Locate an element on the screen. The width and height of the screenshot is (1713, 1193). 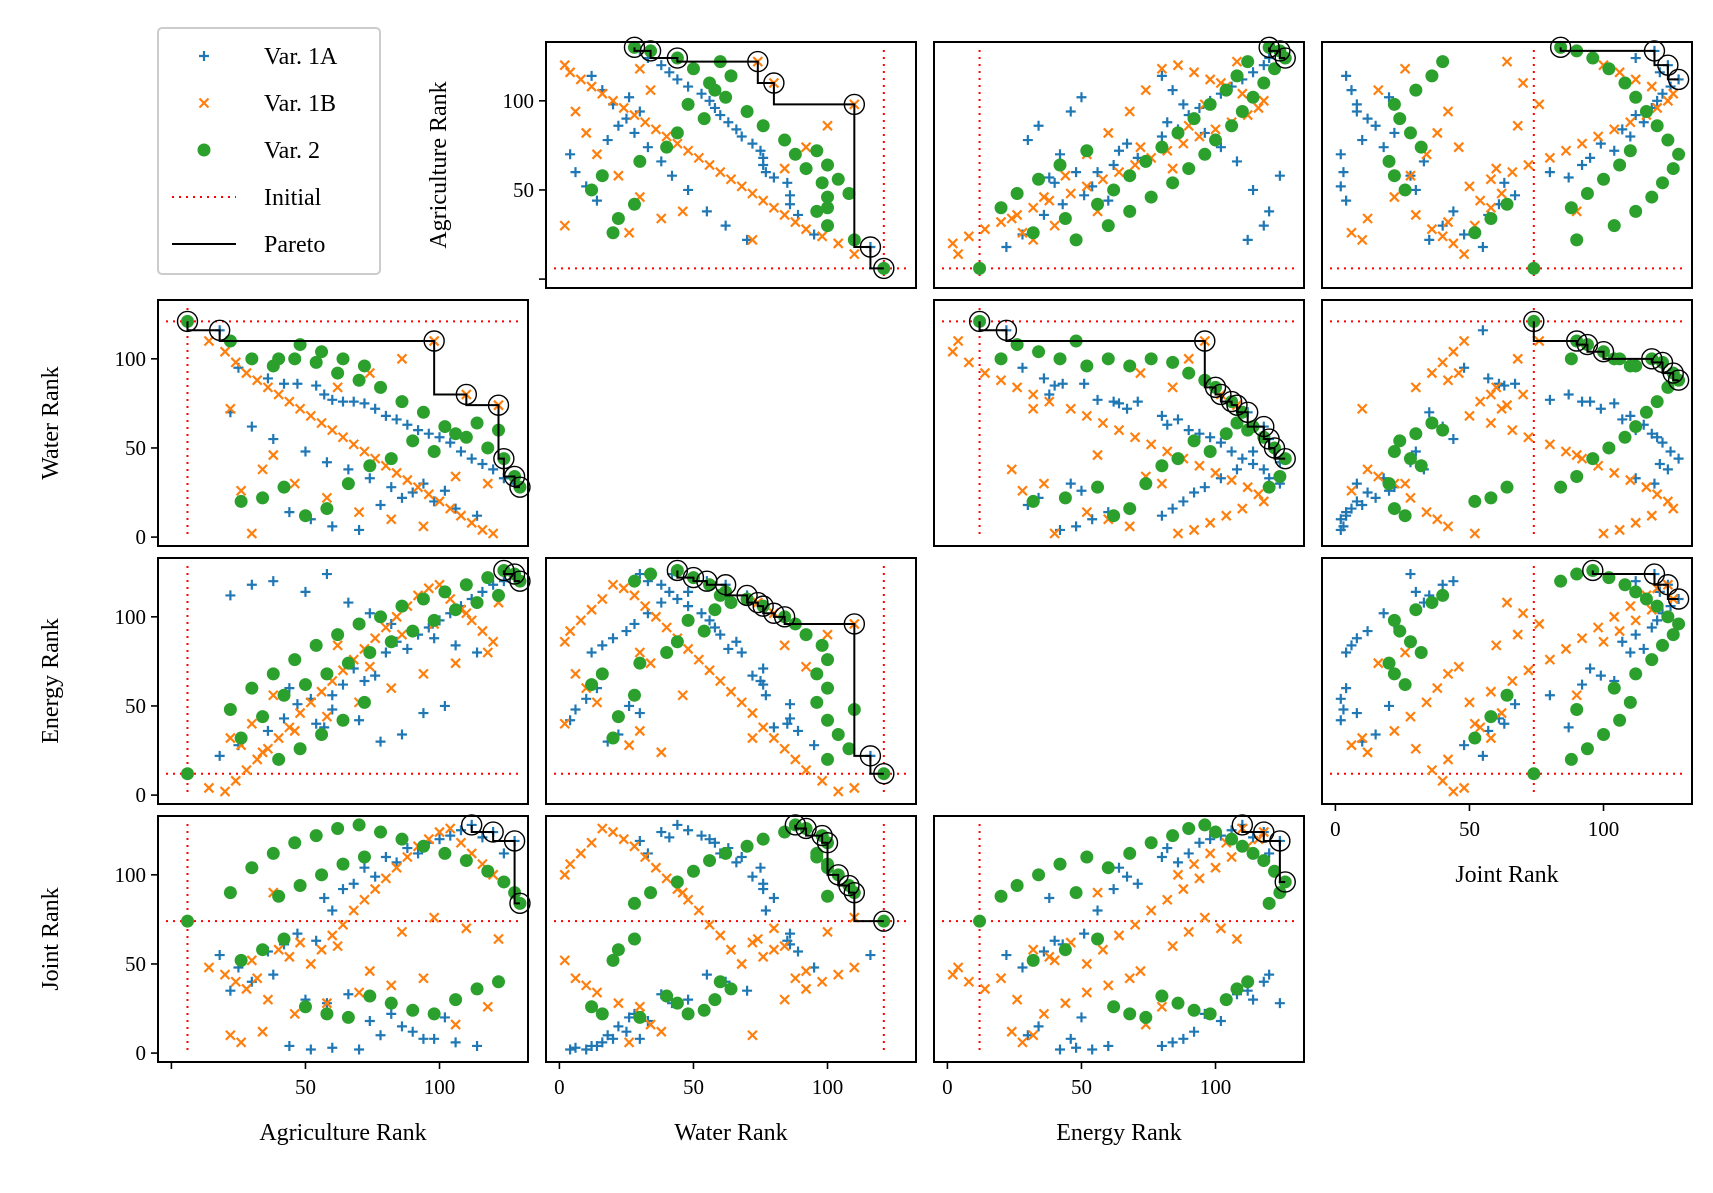
pareto-line is located at coordinates (1132, 390).